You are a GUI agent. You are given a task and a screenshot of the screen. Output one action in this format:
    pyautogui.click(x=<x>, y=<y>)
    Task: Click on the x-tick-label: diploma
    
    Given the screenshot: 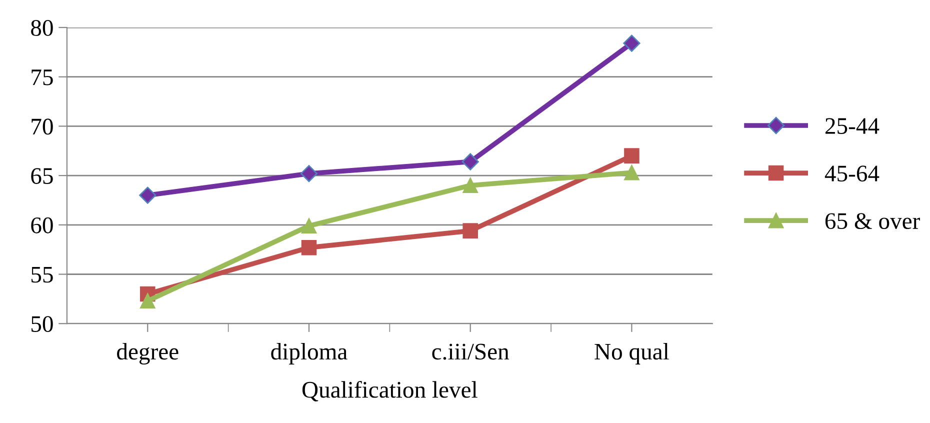 What is the action you would take?
    pyautogui.click(x=309, y=353)
    